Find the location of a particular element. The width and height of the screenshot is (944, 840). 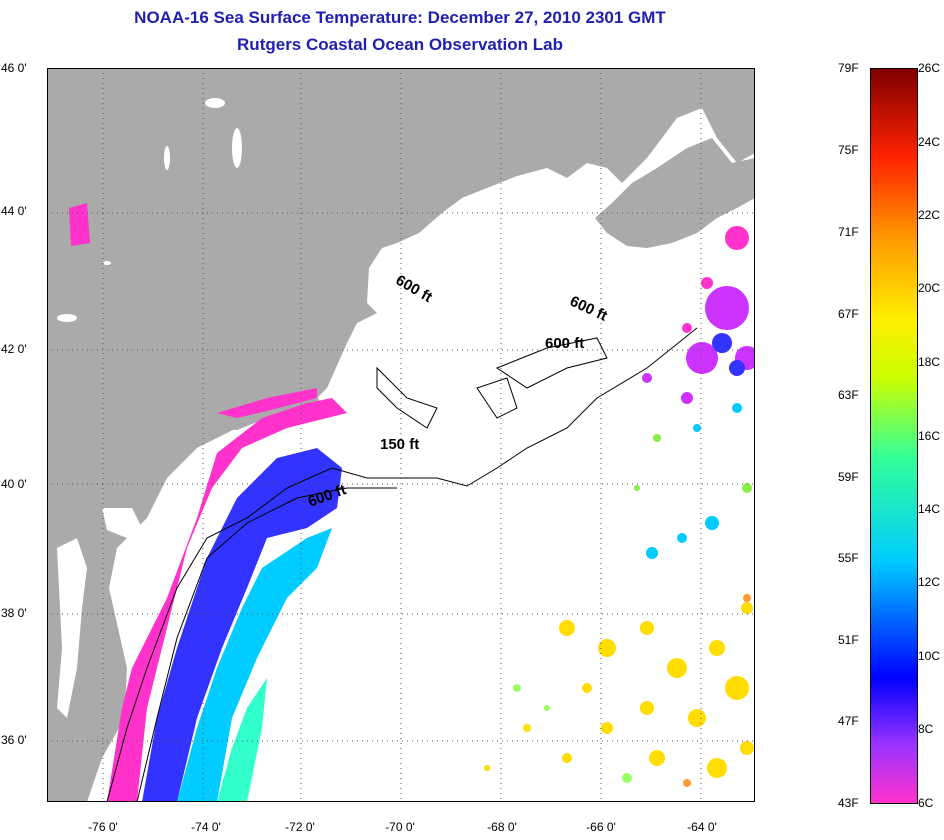

colorbar-f-label: 63F is located at coordinates (848, 395).